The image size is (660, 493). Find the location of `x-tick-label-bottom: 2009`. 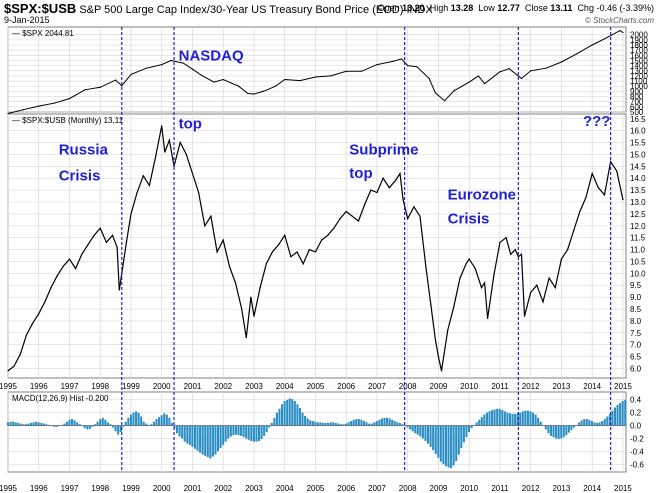

x-tick-label-bottom: 2009 is located at coordinates (439, 488).